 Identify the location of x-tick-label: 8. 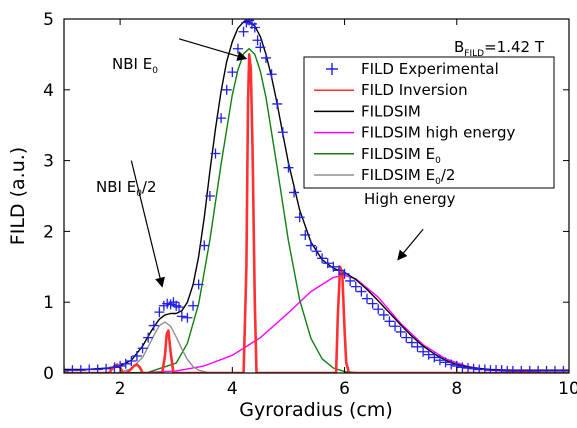
(456, 389).